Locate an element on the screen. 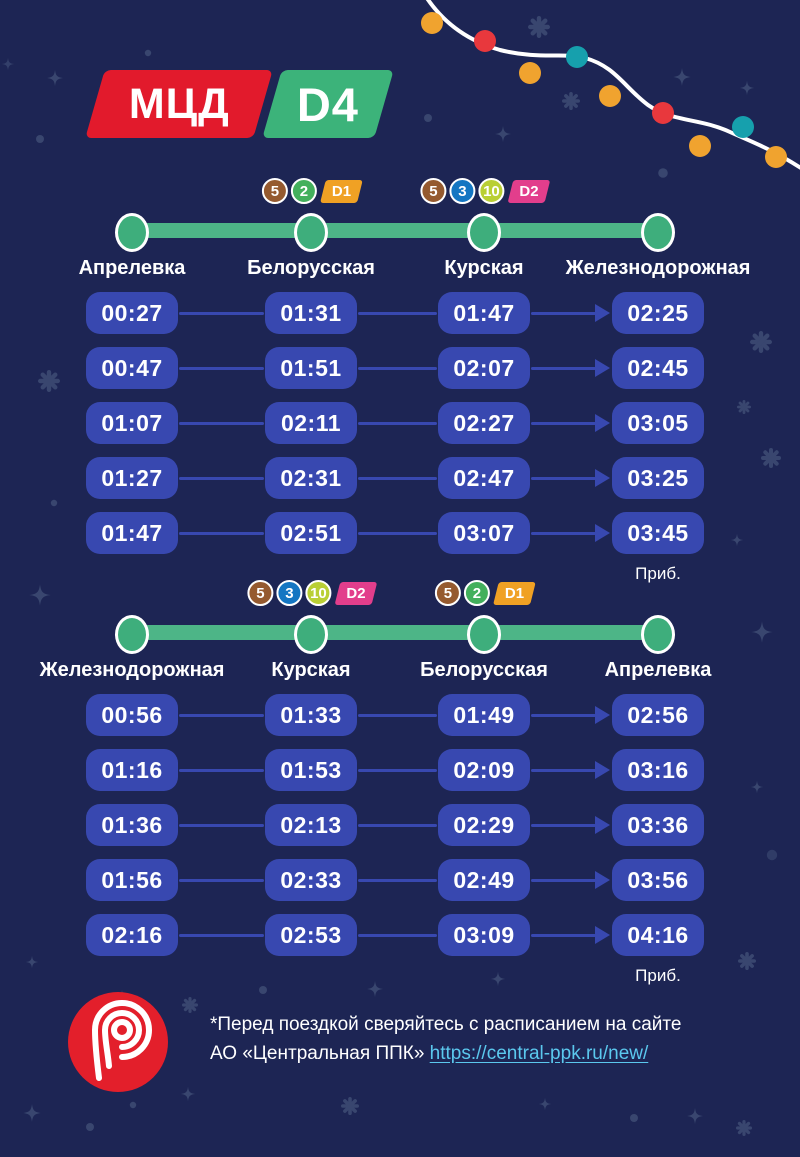 This screenshot has width=800, height=1157. time-cell: 04:16 is located at coordinates (658, 935).